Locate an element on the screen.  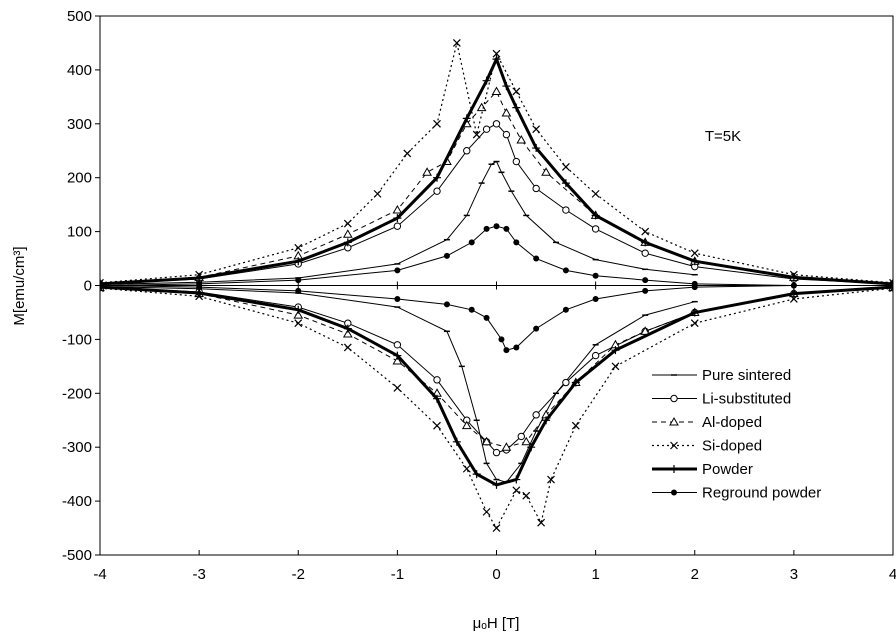
y-tick-label: -400 is located at coordinates (77, 501).